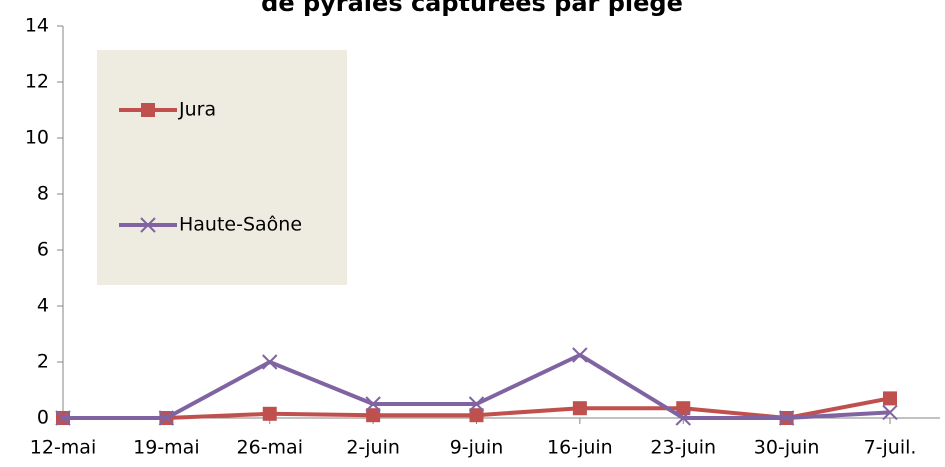  I want to click on y-tick-label: 14, so click(37, 26).